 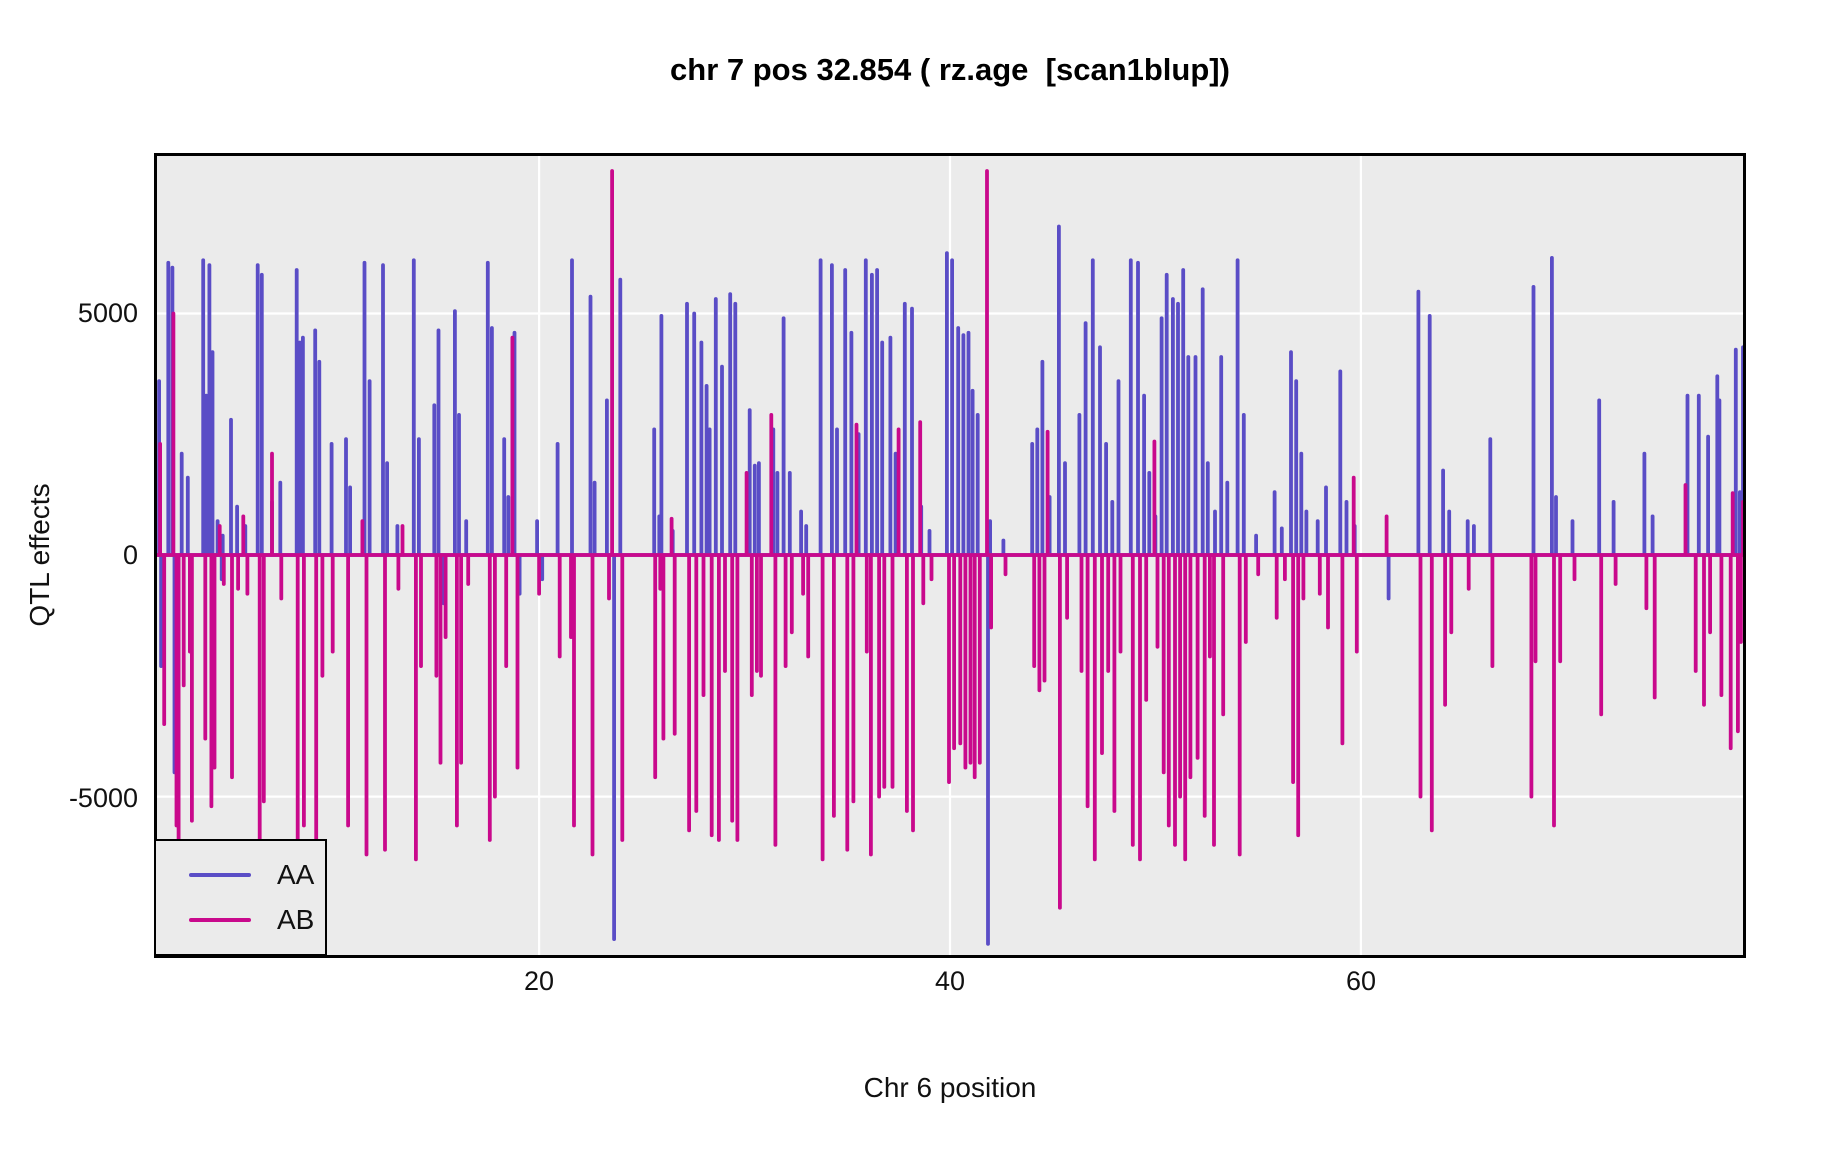 I want to click on y-axis-label: QTL effects, so click(x=39, y=555).